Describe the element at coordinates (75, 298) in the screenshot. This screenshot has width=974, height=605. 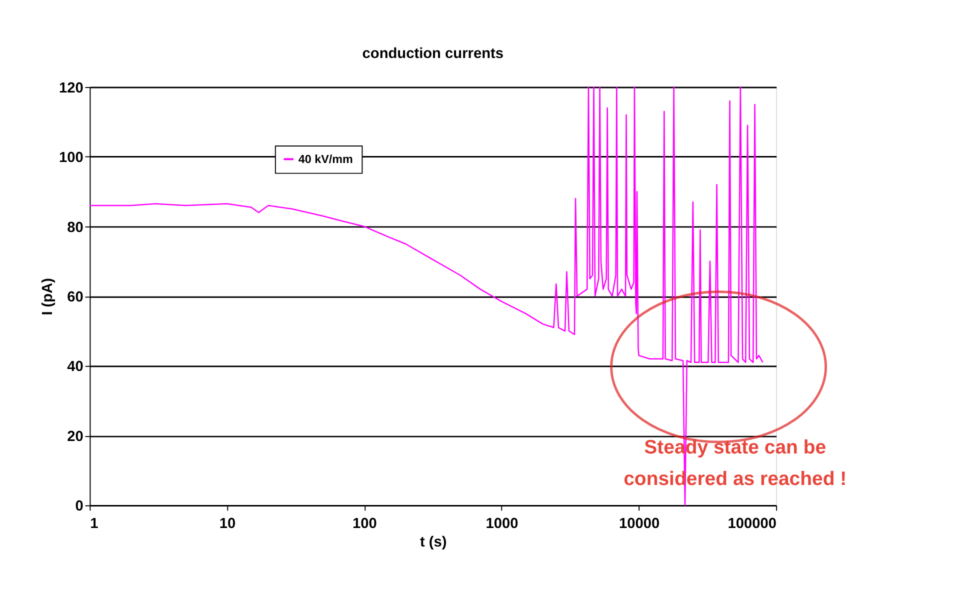
I see `y-tick-label: 60` at that location.